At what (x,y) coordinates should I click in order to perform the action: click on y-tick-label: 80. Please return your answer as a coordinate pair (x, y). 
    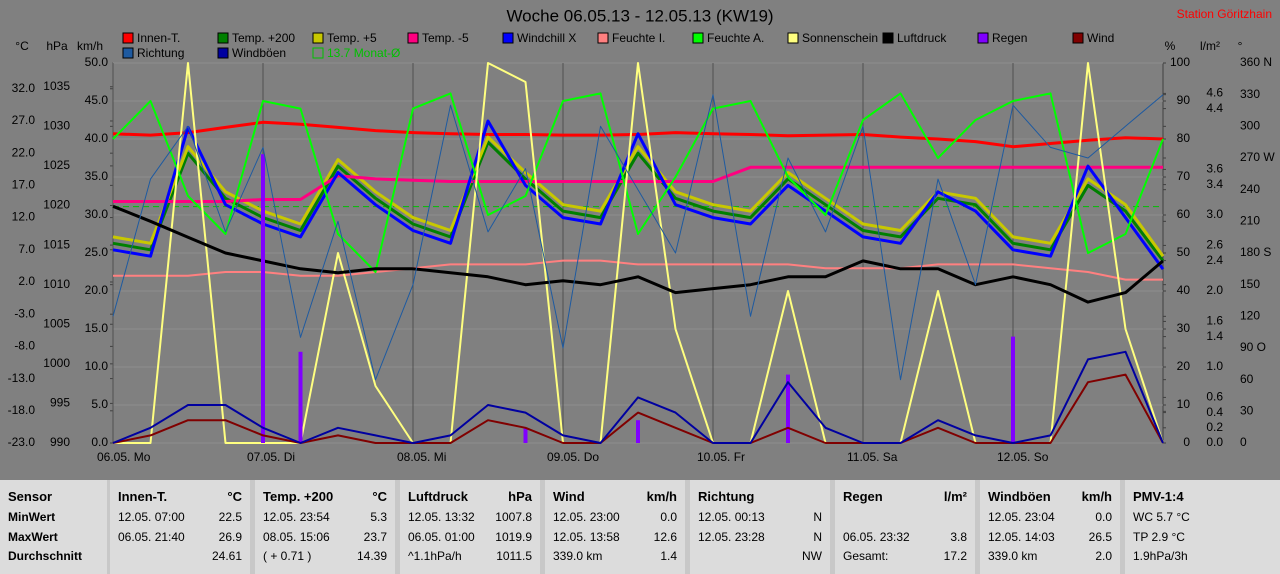
    Looking at the image, I should click on (1184, 138).